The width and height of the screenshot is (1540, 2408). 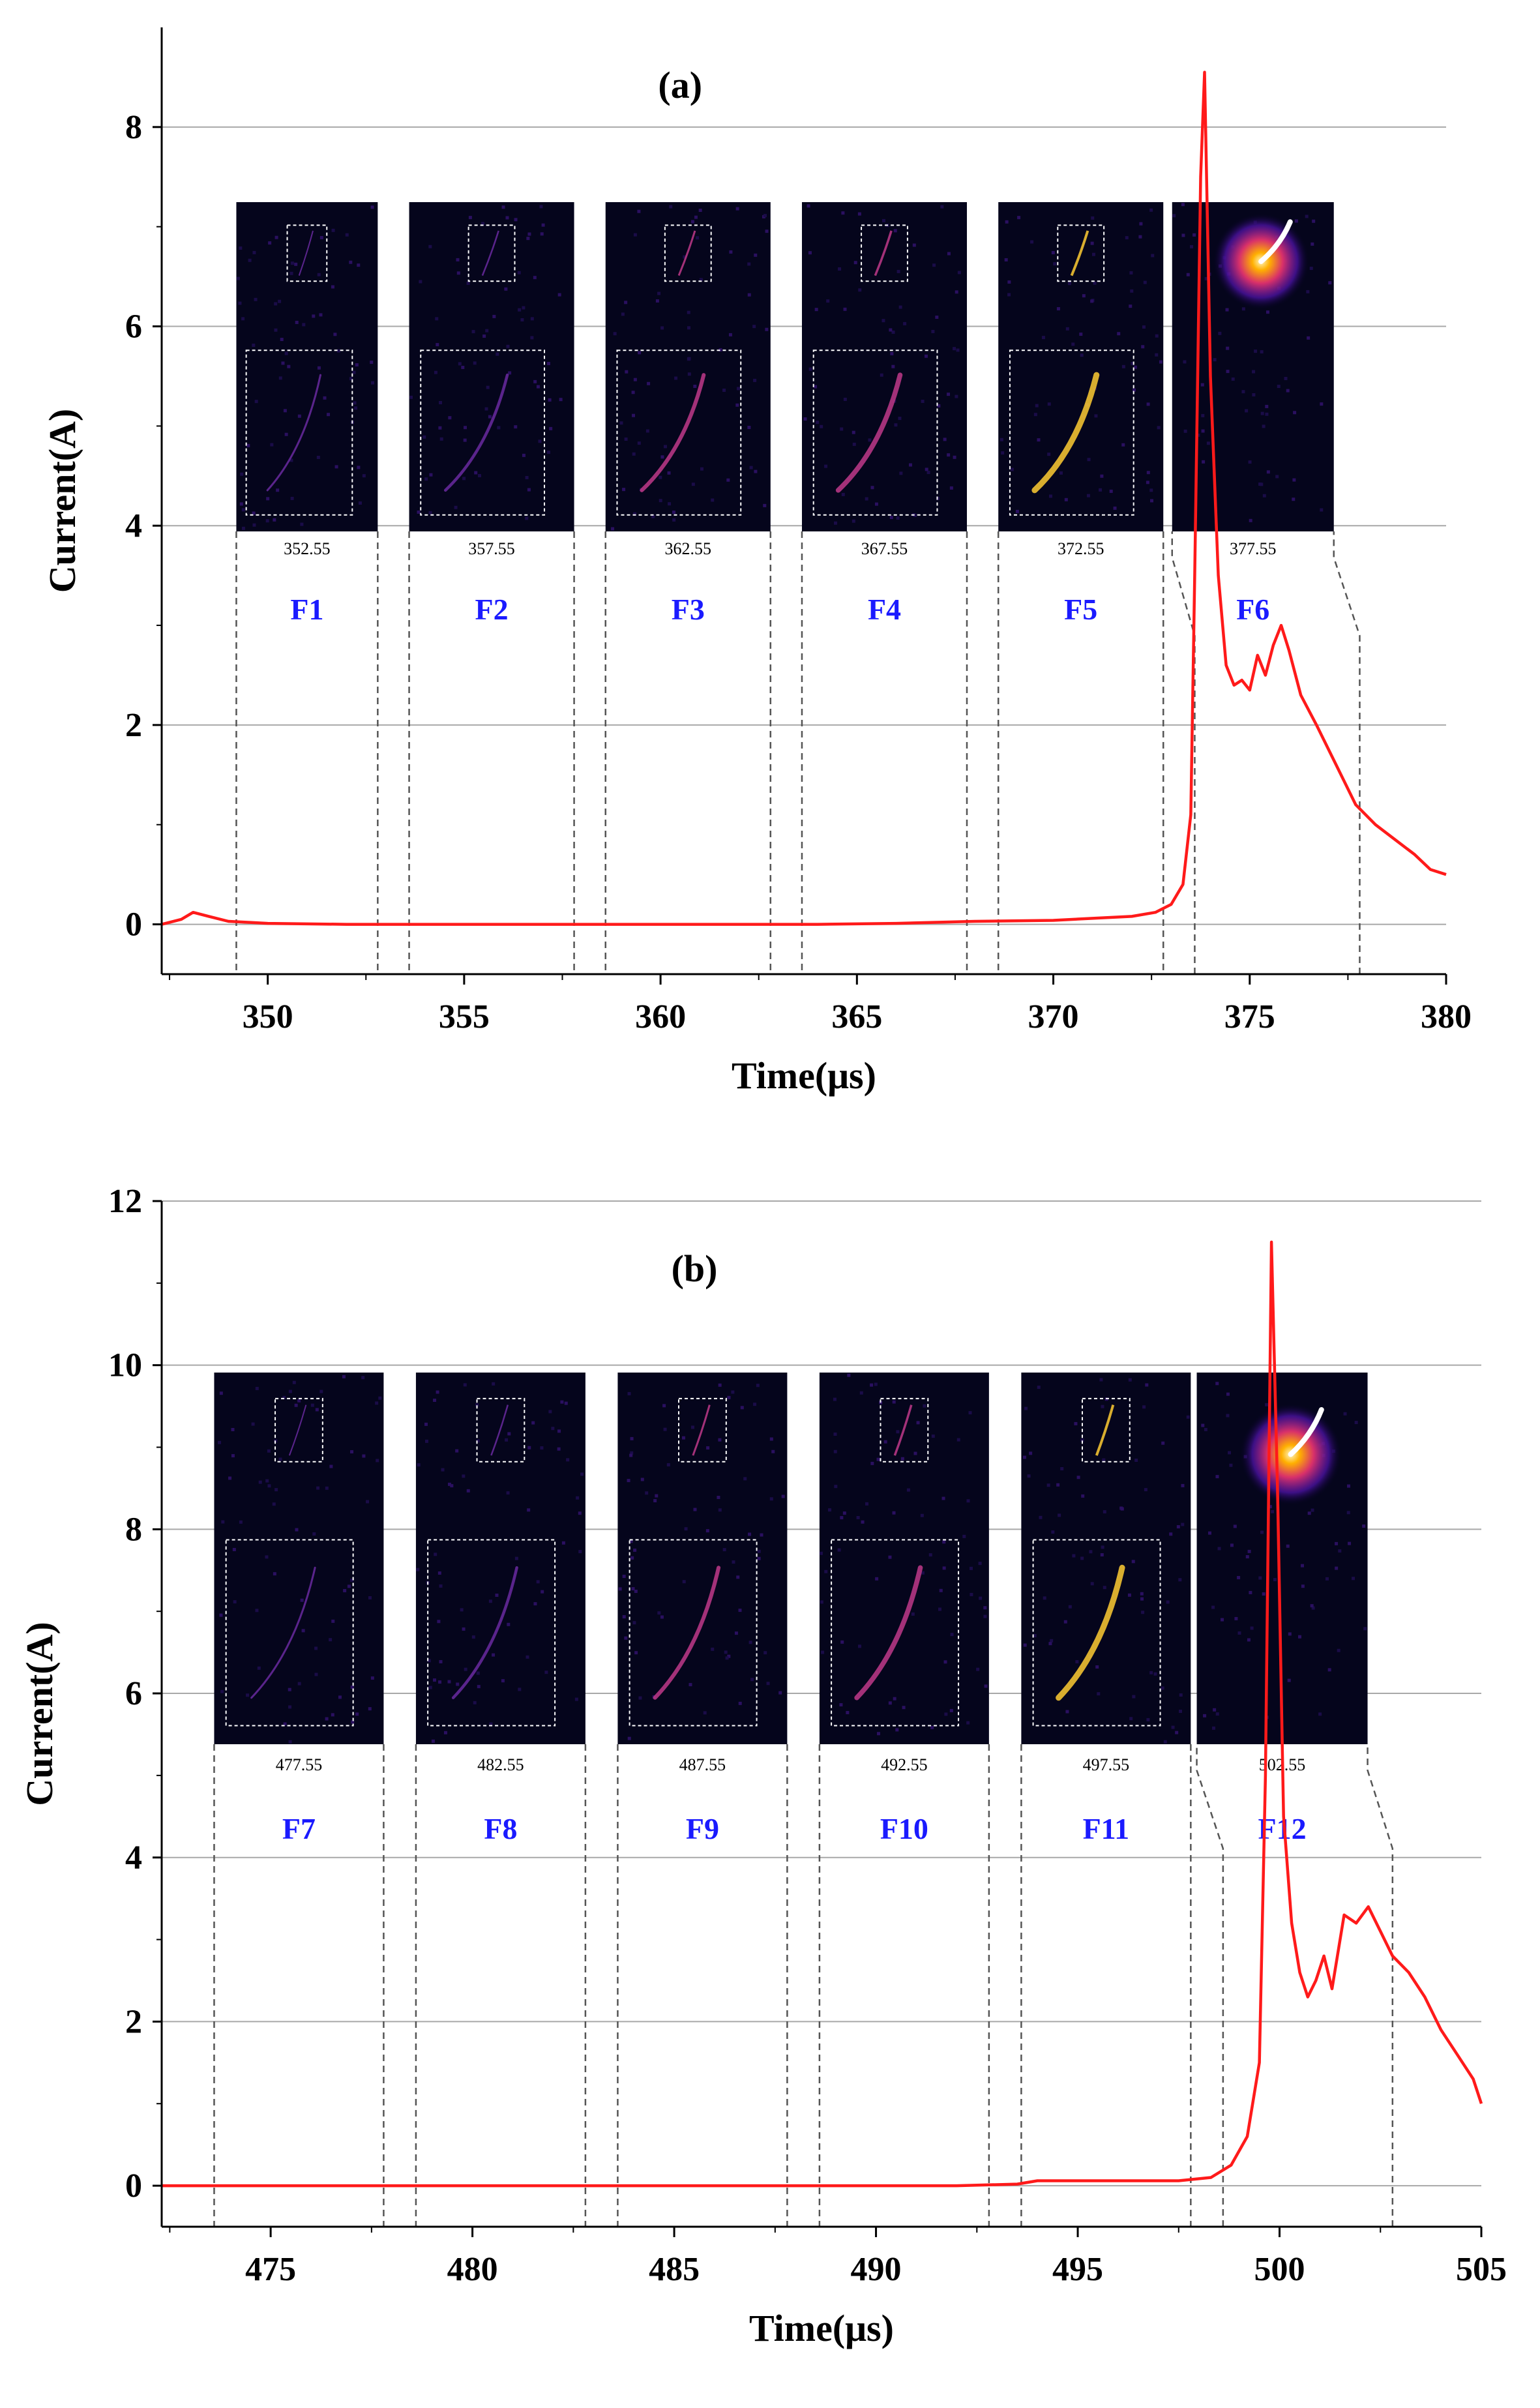 What do you see at coordinates (1106, 1764) in the screenshot?
I see `frame-time-label: 497.55` at bounding box center [1106, 1764].